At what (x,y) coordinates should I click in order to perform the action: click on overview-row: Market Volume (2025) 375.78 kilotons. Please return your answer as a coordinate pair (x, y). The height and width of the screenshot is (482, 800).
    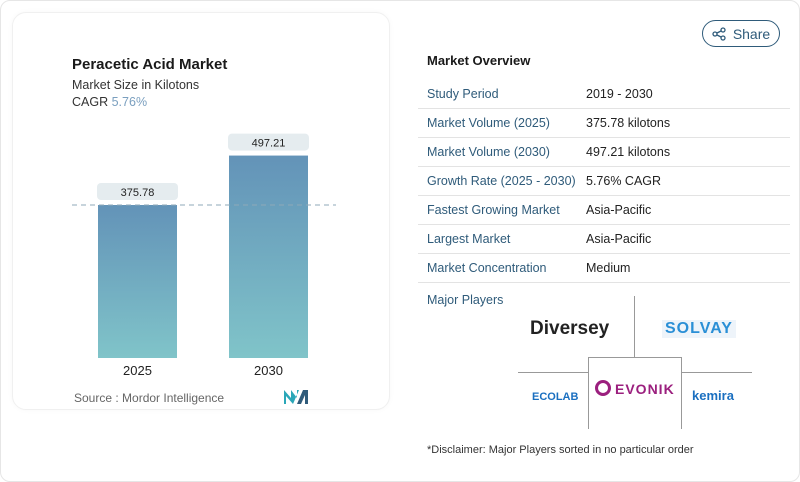
    Looking at the image, I should click on (604, 123).